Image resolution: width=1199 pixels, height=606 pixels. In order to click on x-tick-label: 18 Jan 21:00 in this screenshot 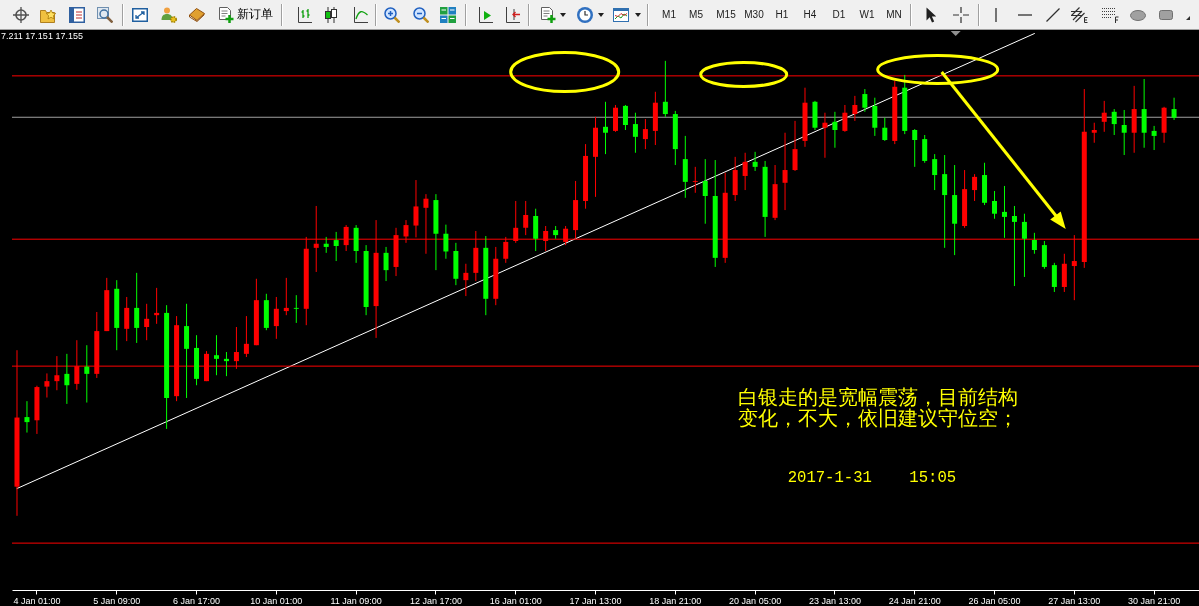, I will do `click(675, 600)`.